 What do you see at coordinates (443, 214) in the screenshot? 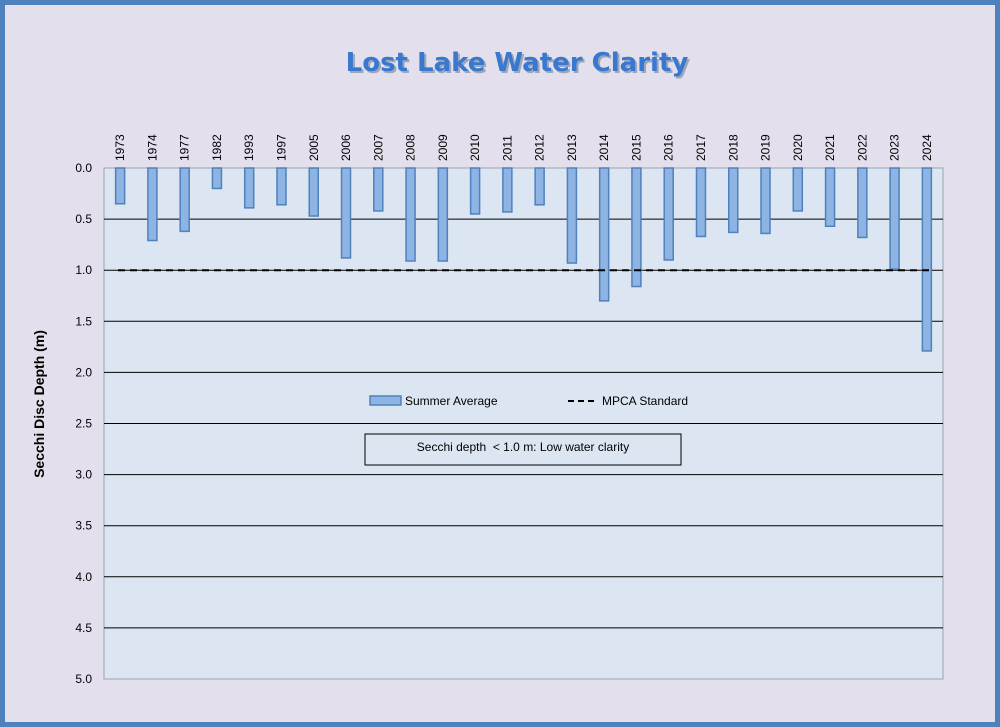
I see `bar-2009` at bounding box center [443, 214].